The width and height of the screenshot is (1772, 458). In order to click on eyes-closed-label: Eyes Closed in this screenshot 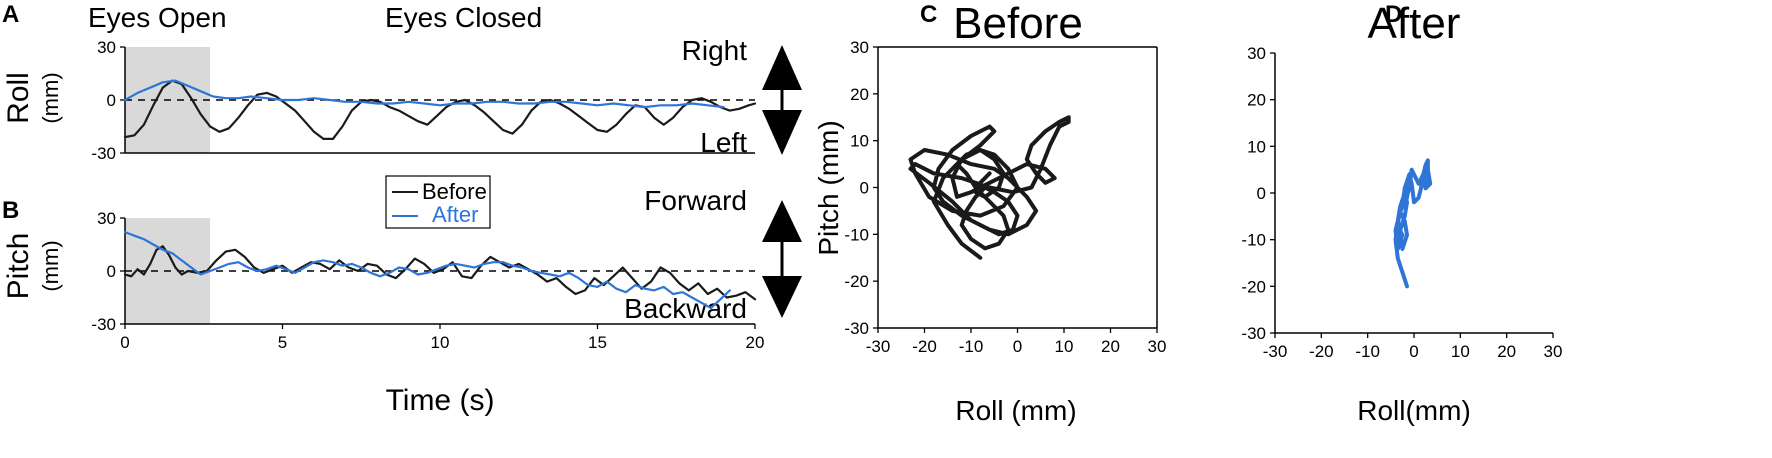, I will do `click(463, 17)`.